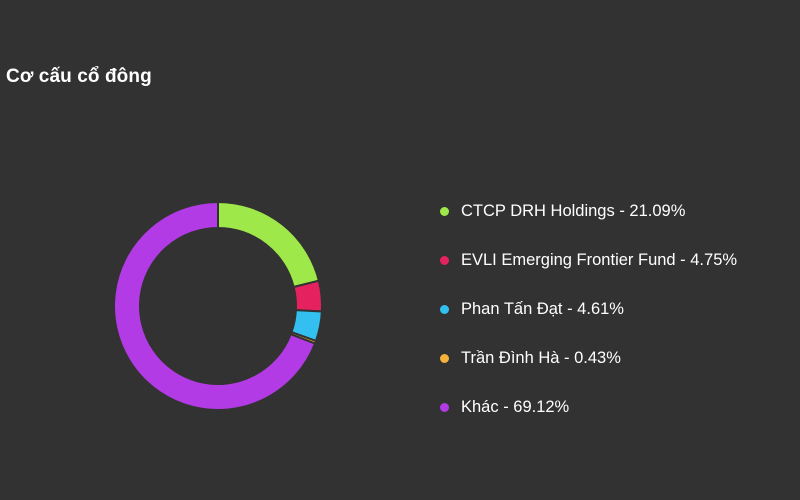 This screenshot has width=800, height=500. What do you see at coordinates (541, 357) in the screenshot?
I see `legend-label-3: Trần Đình Hà - 0.43%` at bounding box center [541, 357].